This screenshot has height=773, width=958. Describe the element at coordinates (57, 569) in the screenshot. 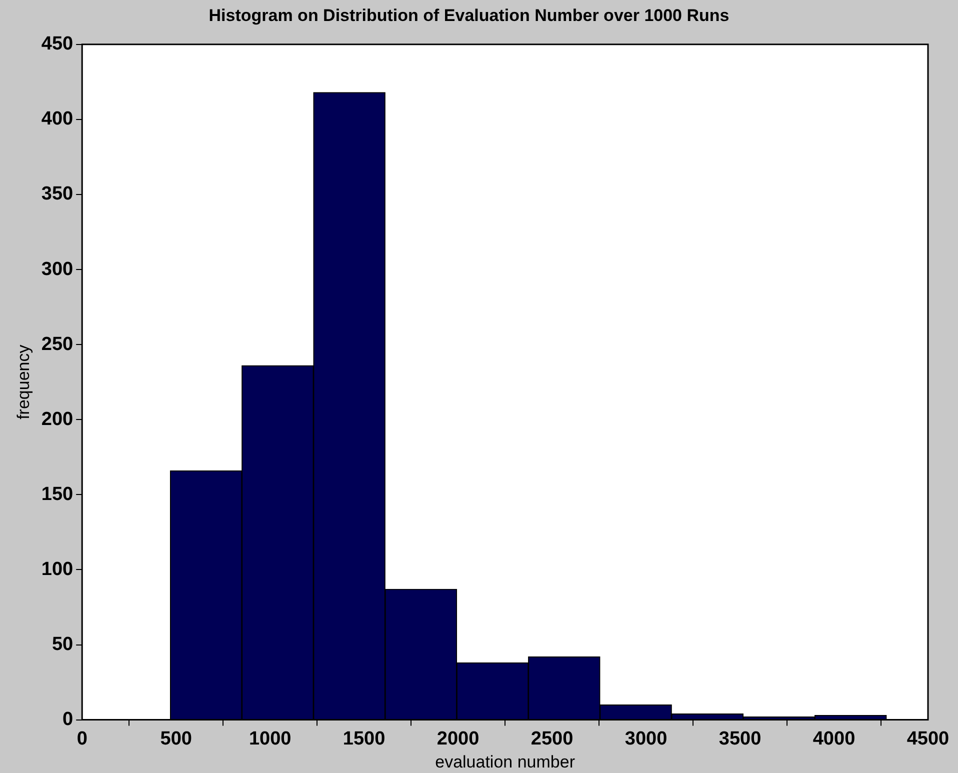

I see `y-tick-label: 100` at that location.